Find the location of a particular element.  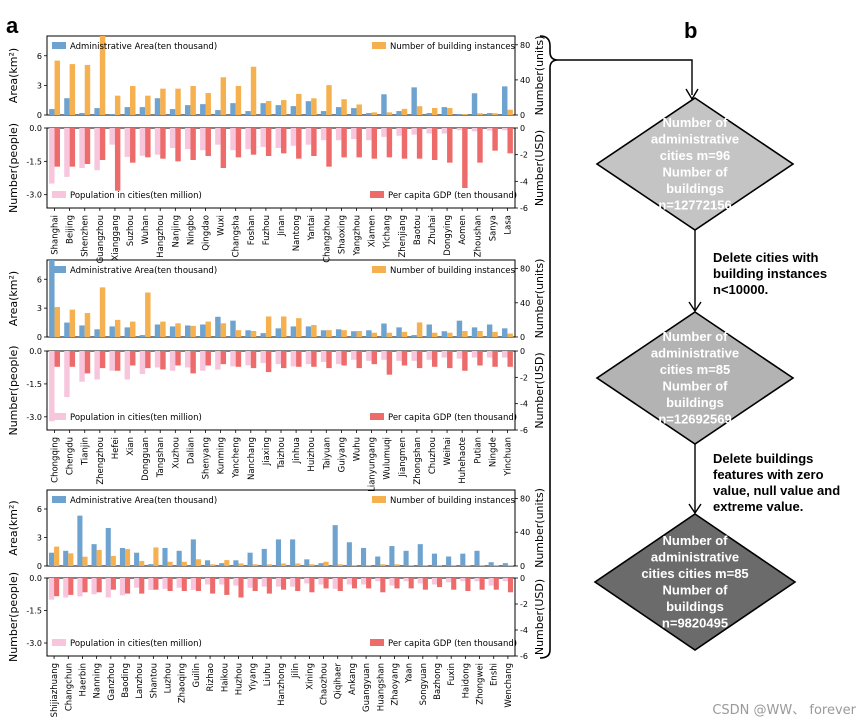

panel-b-label: b is located at coordinates (690, 30).